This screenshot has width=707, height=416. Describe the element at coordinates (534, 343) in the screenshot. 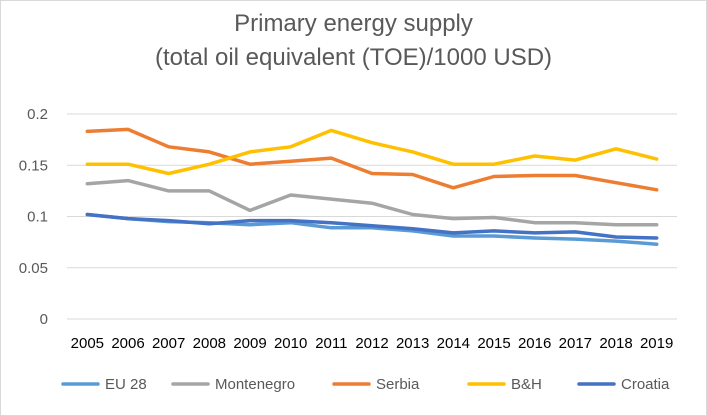

I see `x-tick-label: 2016` at that location.